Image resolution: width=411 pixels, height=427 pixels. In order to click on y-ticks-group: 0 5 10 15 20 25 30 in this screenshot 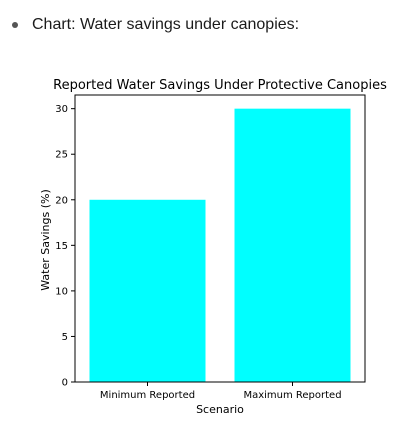, I will do `click(65, 246)`.